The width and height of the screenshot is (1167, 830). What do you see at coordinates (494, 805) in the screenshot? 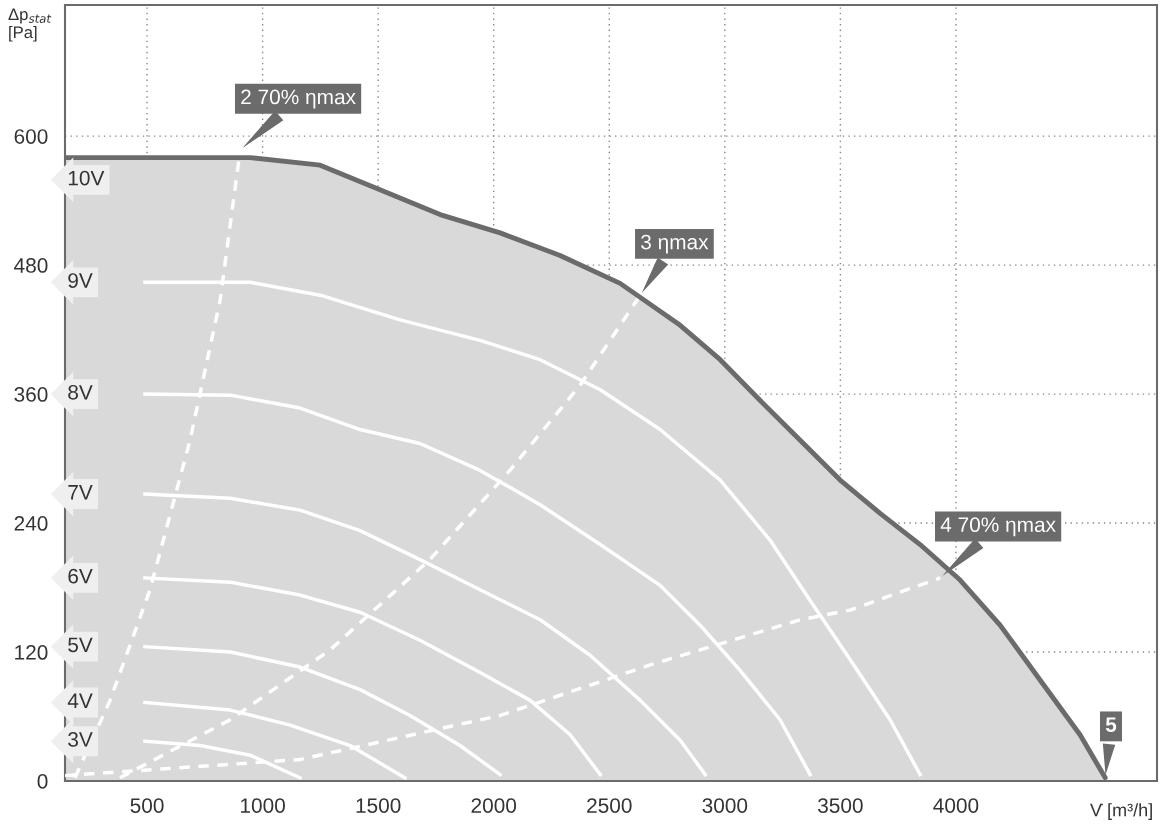
I see `x-tick-label: 2000` at bounding box center [494, 805].